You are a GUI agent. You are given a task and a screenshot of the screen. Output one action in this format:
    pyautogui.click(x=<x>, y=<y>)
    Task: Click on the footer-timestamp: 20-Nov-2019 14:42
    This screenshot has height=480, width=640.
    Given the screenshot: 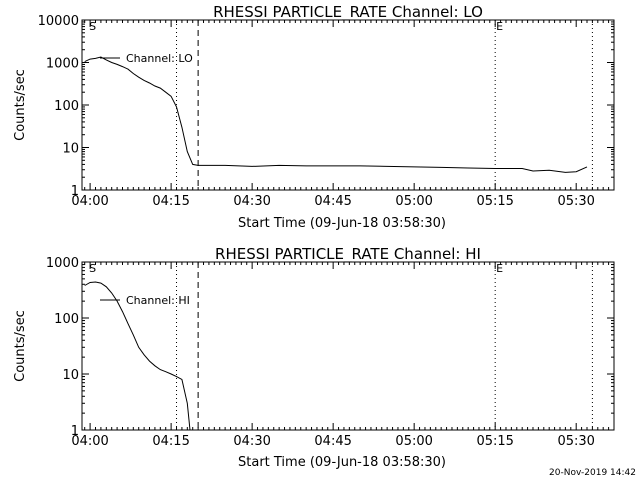 What is the action you would take?
    pyautogui.click(x=592, y=473)
    